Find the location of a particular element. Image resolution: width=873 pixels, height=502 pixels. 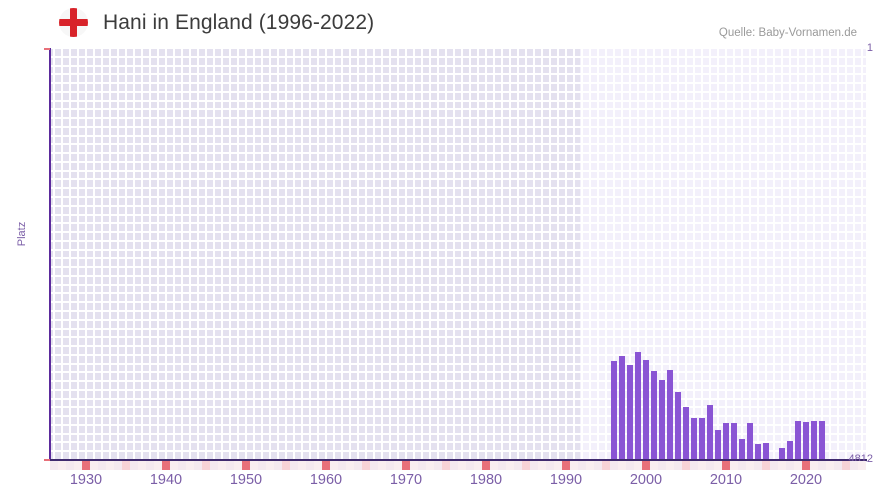

x-tick-1990 is located at coordinates (566, 465).